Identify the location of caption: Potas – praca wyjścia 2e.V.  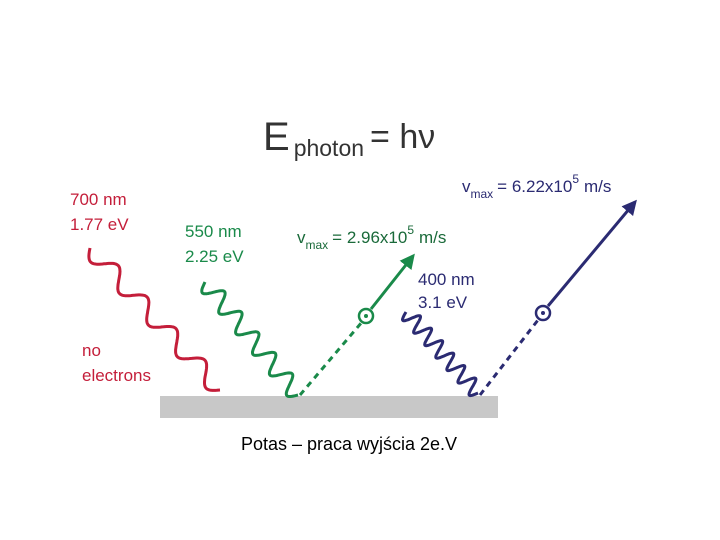
(349, 444).